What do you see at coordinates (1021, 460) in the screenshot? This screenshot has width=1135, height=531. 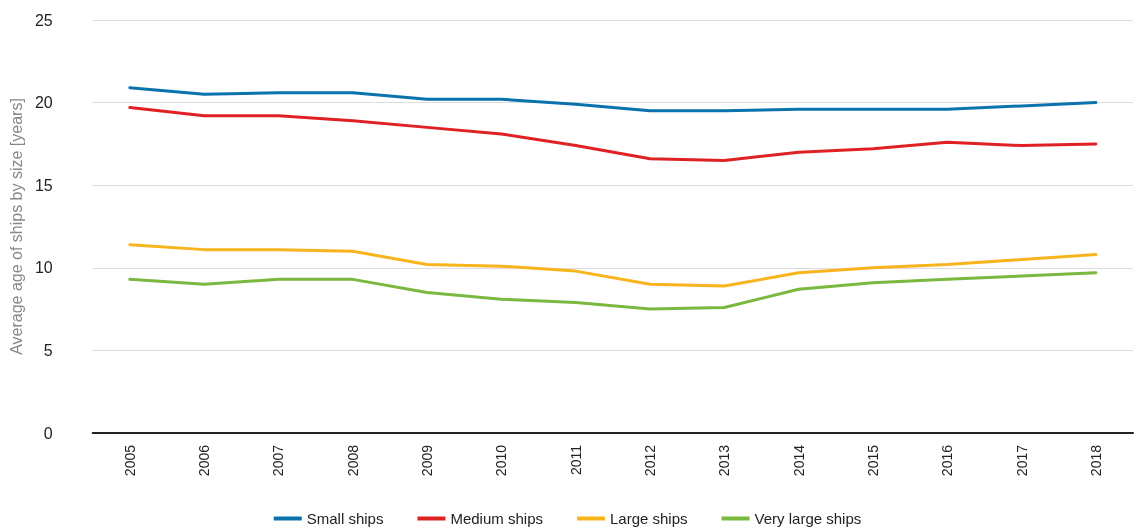 I see `x-tick-label: 2017` at bounding box center [1021, 460].